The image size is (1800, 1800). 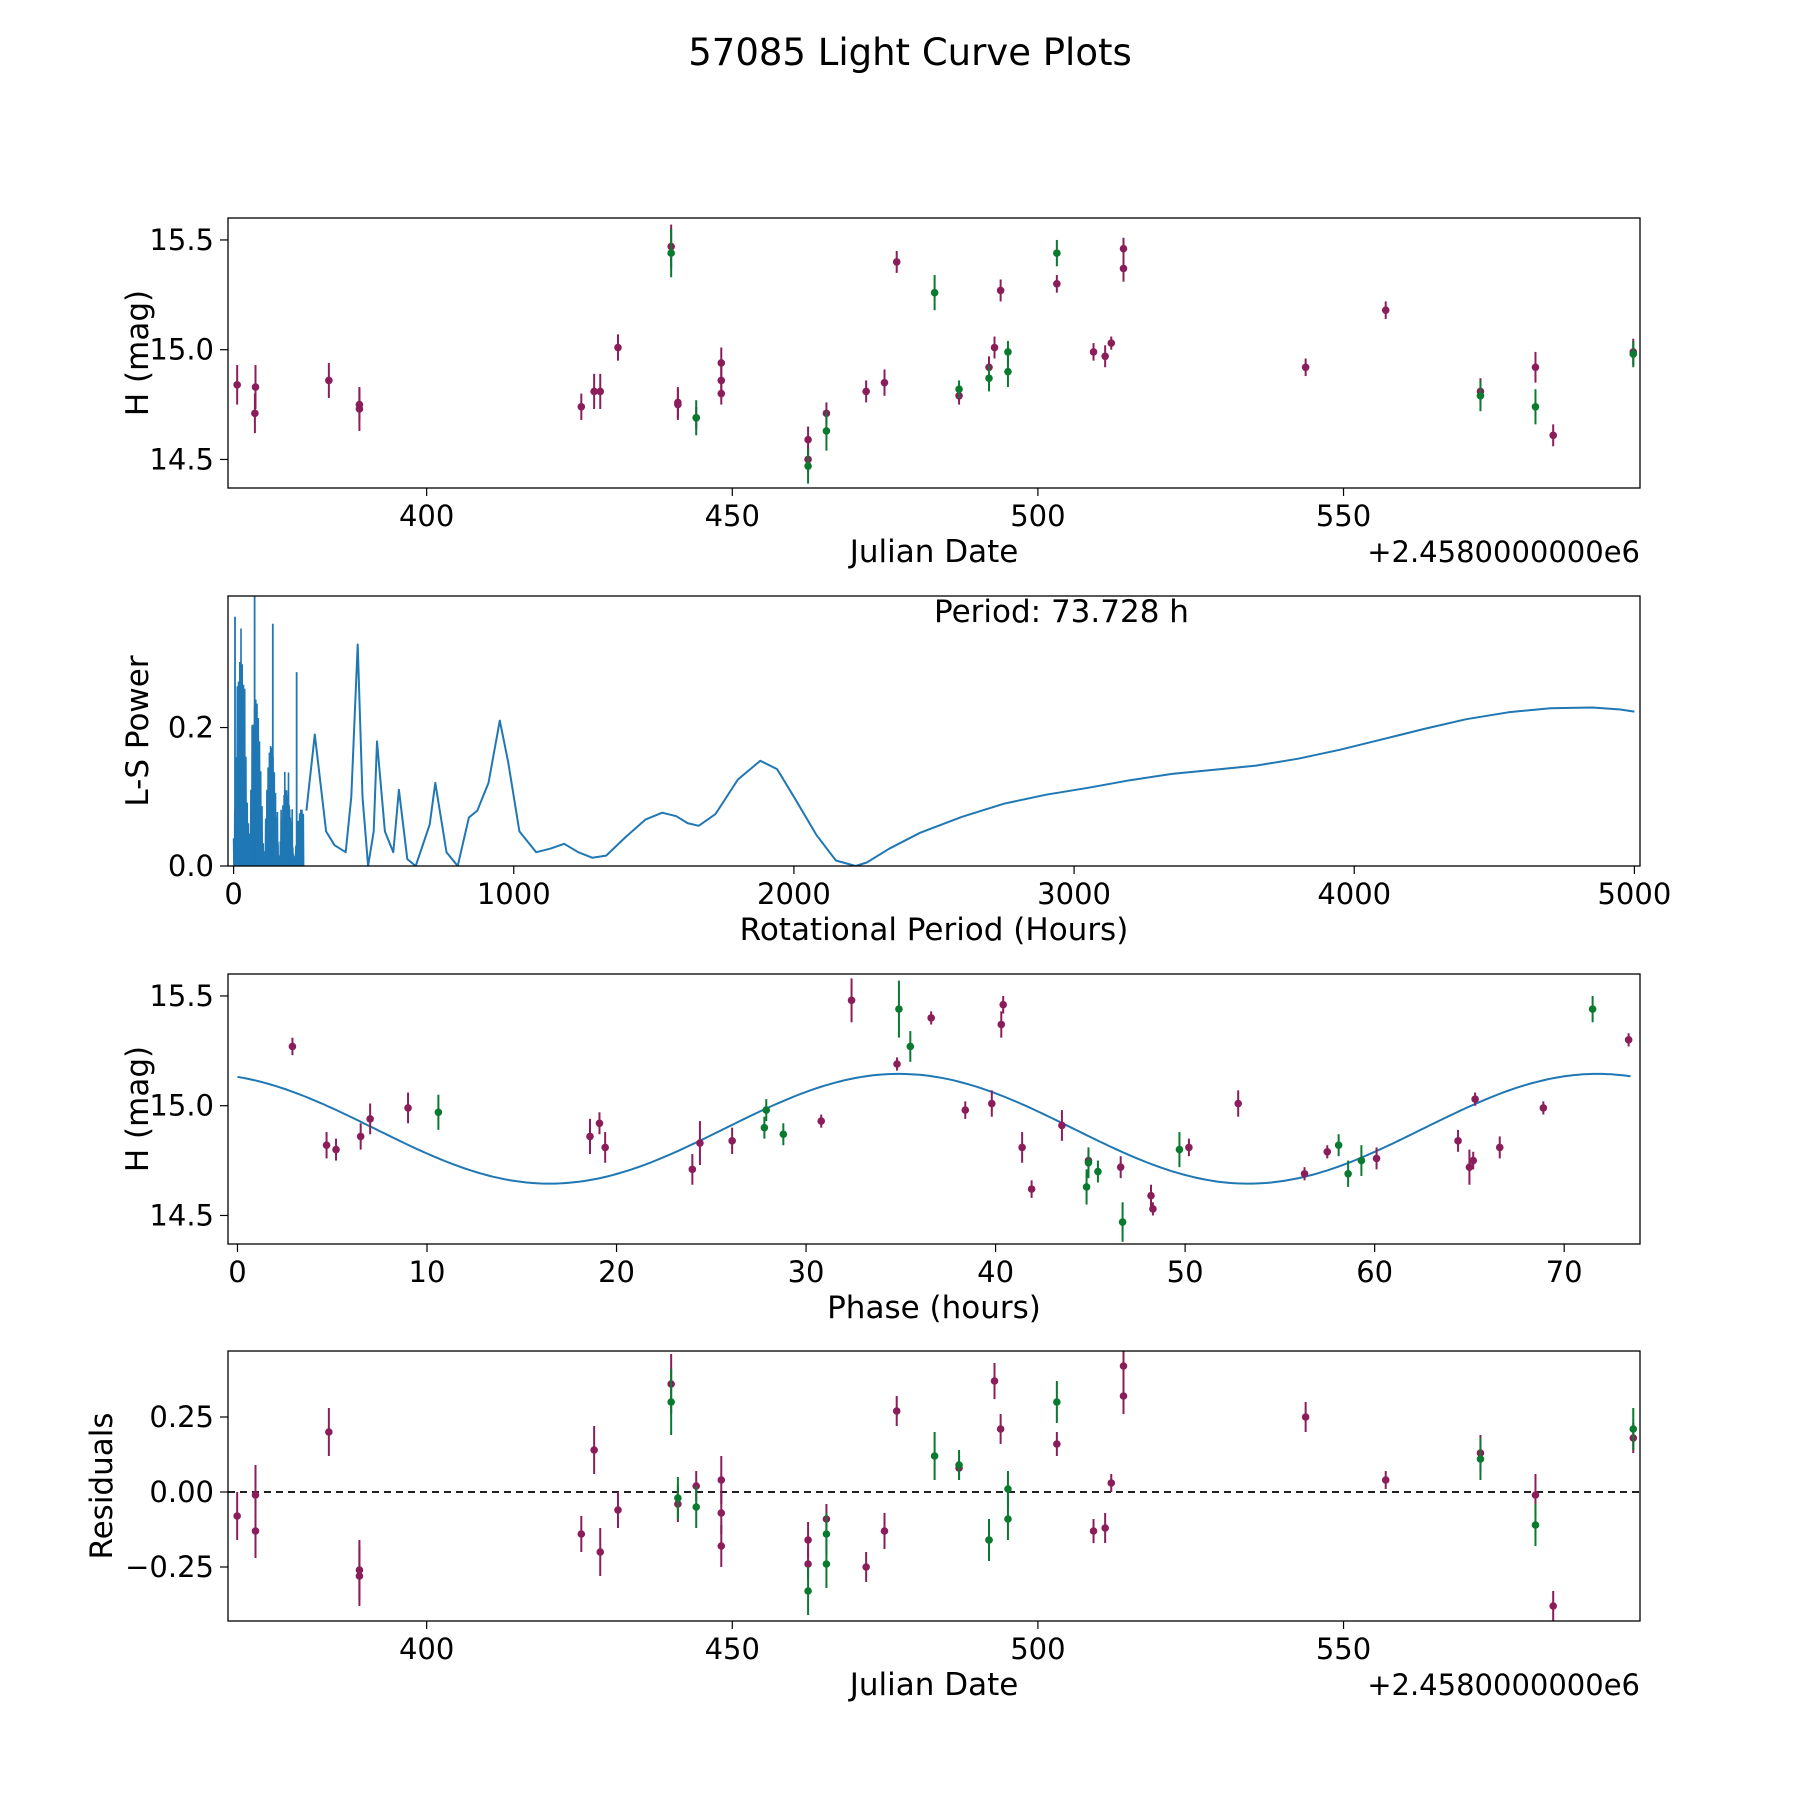 I want to click on x-tick-label: 0, so click(x=237, y=1272).